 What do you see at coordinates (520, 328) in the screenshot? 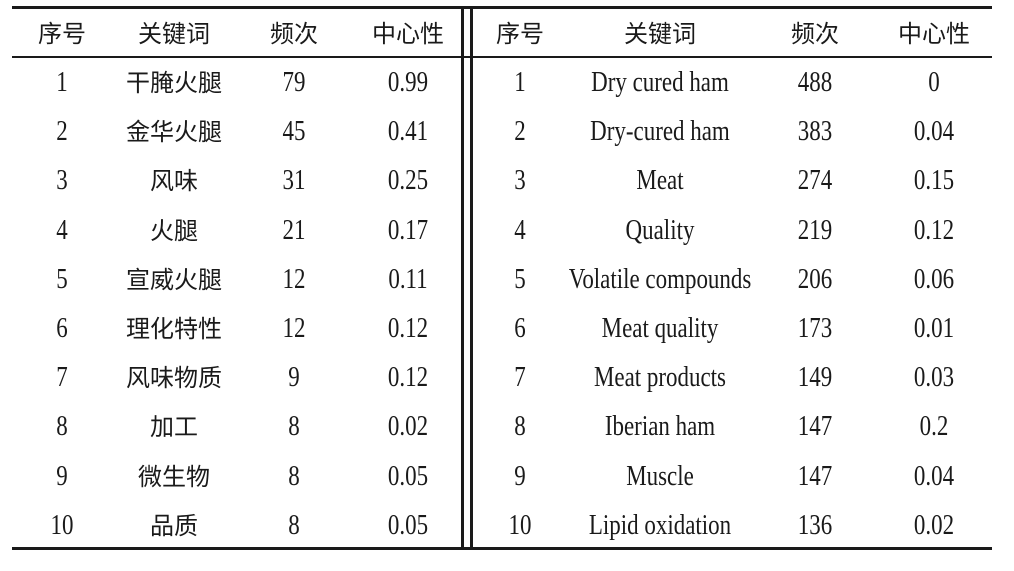
I see `right-row-6-index: 6` at bounding box center [520, 328].